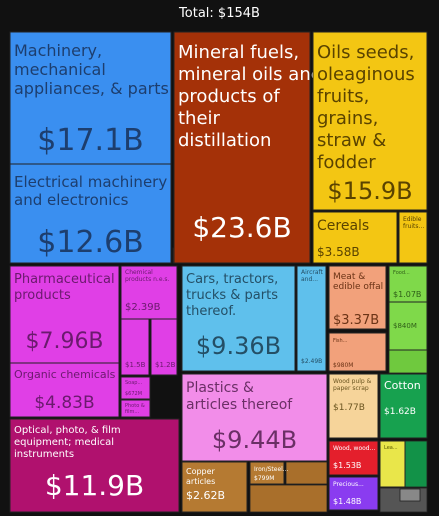  I want to click on treemap-cell-label: Wood pulp & paper scrap, so click(352, 385).